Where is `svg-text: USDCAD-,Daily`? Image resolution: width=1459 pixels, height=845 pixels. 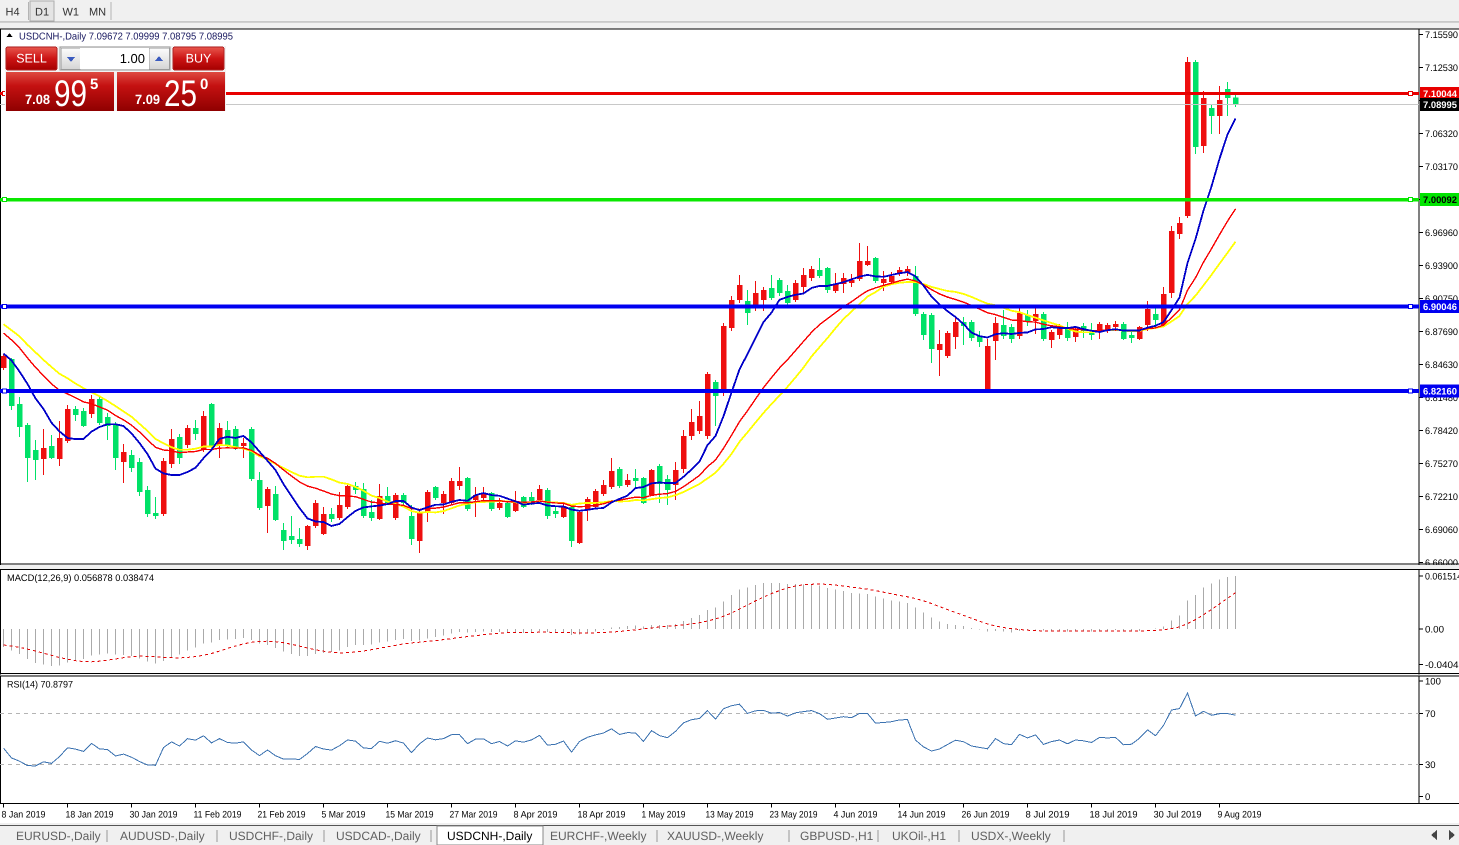
svg-text: USDCAD-,Daily is located at coordinates (378, 836).